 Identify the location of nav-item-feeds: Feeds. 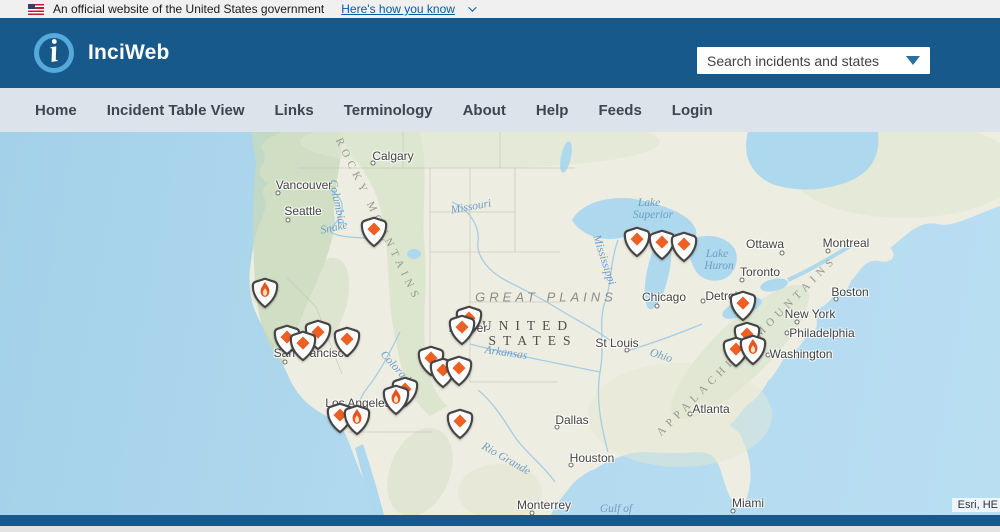
(620, 110).